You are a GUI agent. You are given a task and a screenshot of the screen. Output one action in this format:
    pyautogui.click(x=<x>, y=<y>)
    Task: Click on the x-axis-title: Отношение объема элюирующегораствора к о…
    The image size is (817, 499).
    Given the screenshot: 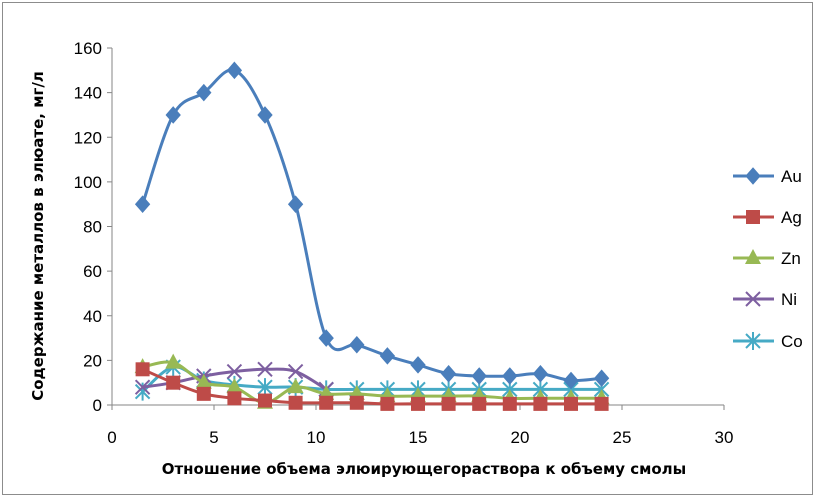 What is the action you would take?
    pyautogui.click(x=424, y=469)
    